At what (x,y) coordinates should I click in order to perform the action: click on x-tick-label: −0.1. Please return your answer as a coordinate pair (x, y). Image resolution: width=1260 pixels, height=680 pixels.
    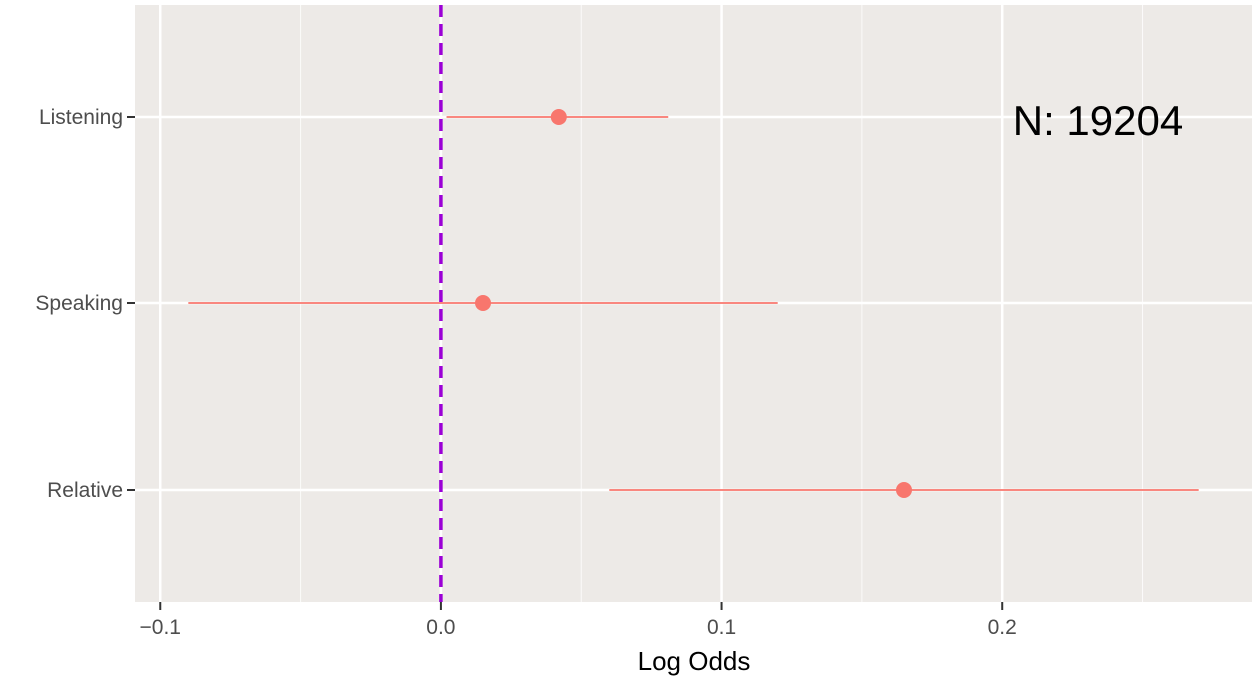
    Looking at the image, I should click on (160, 627).